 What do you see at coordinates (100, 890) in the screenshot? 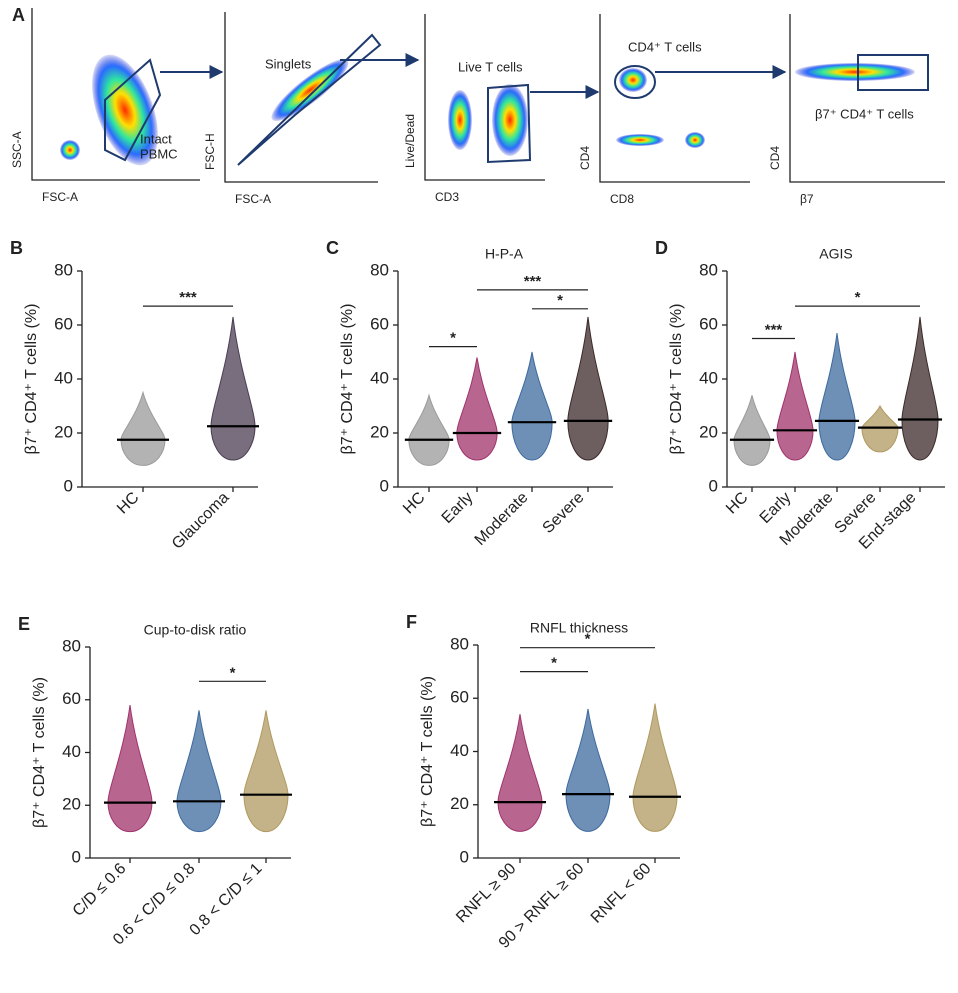
I see `x-tick-label: C/D ≤ 0.6` at bounding box center [100, 890].